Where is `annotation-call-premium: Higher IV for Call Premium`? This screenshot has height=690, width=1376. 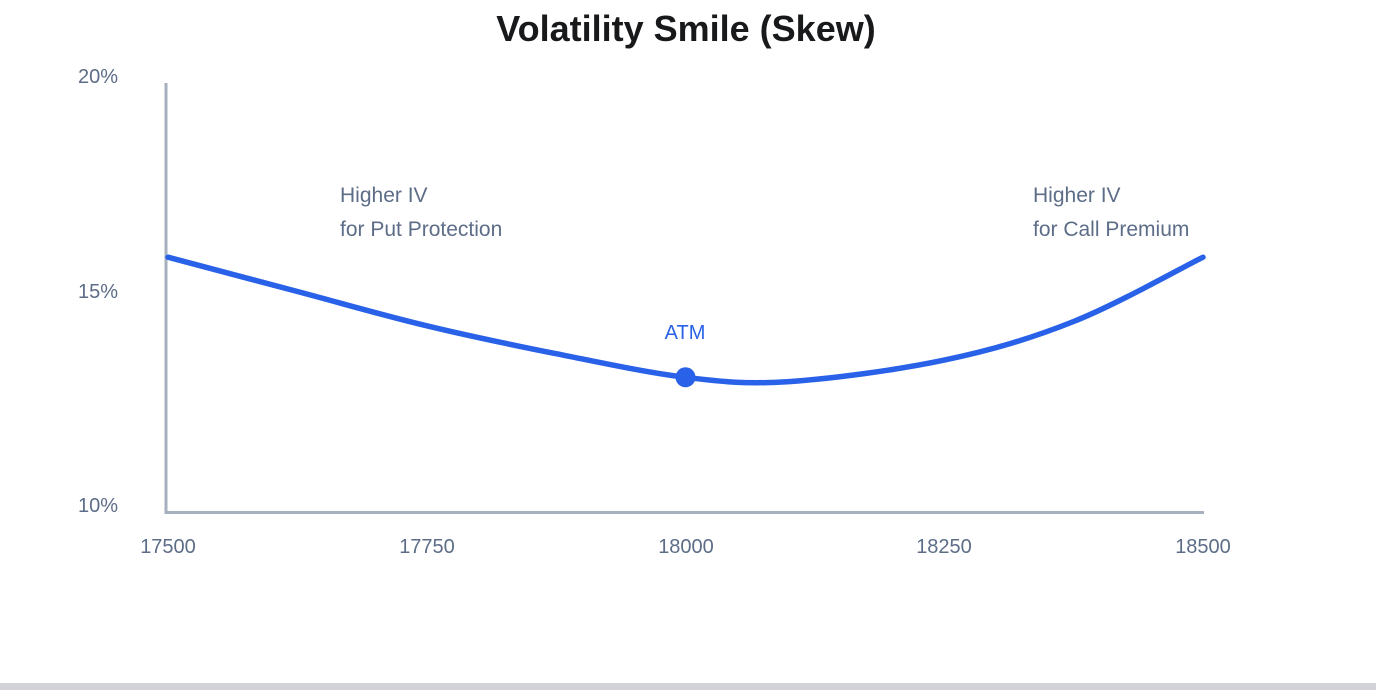
annotation-call-premium: Higher IV for Call Premium is located at coordinates (1111, 213).